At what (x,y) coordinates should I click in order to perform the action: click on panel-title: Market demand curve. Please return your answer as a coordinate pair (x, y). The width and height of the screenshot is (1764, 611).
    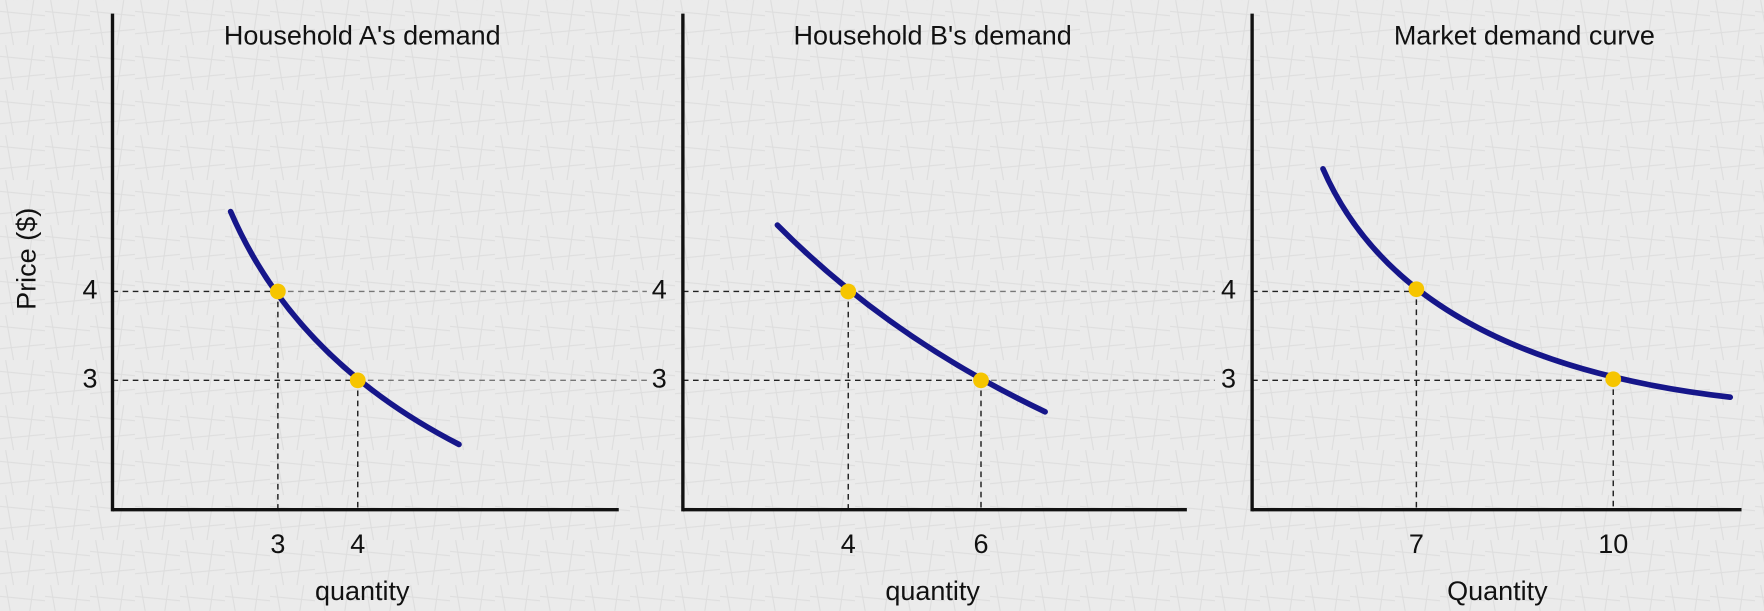
    Looking at the image, I should click on (1524, 35).